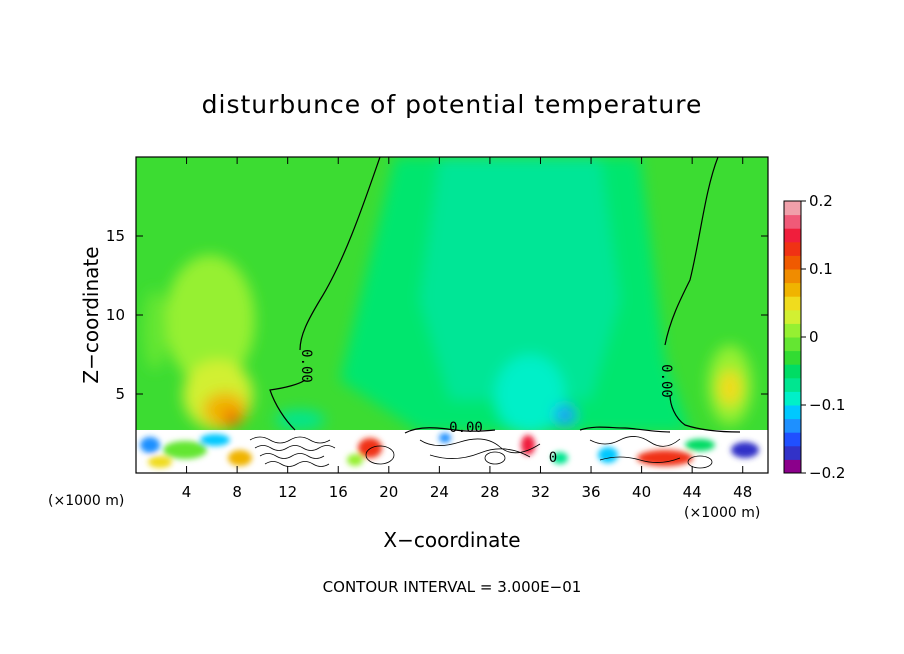 The height and width of the screenshot is (654, 904). Describe the element at coordinates (540, 492) in the screenshot. I see `x-tick-label: 32` at that location.